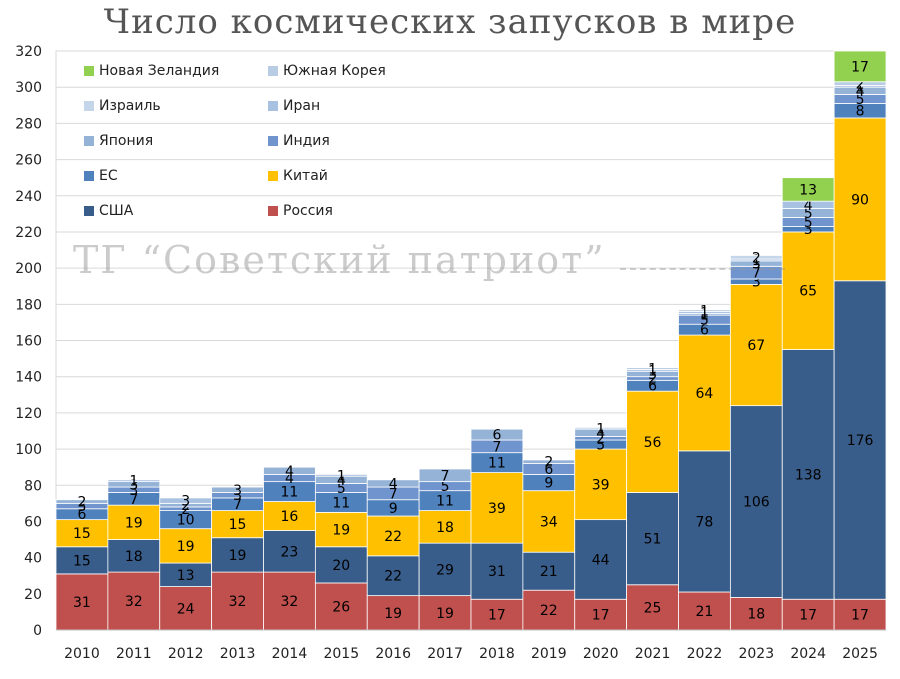 The height and width of the screenshot is (679, 900). I want to click on y-tick-label: 320, so click(28, 52).